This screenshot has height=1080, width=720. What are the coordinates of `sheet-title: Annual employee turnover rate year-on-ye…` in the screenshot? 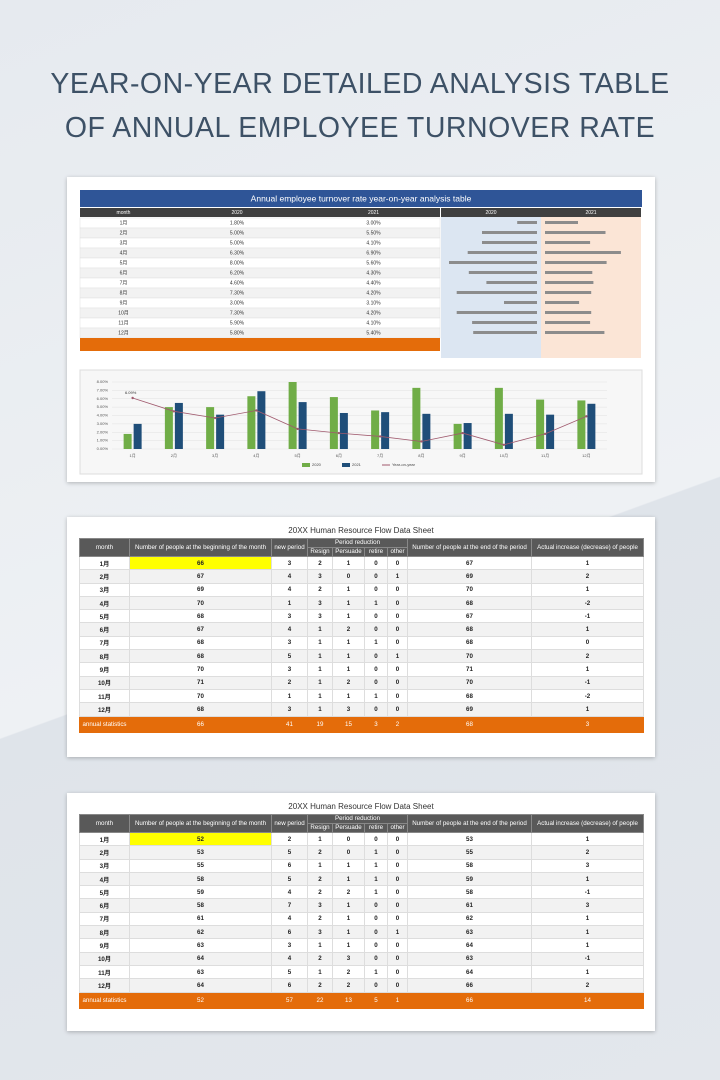 It's located at (361, 198).